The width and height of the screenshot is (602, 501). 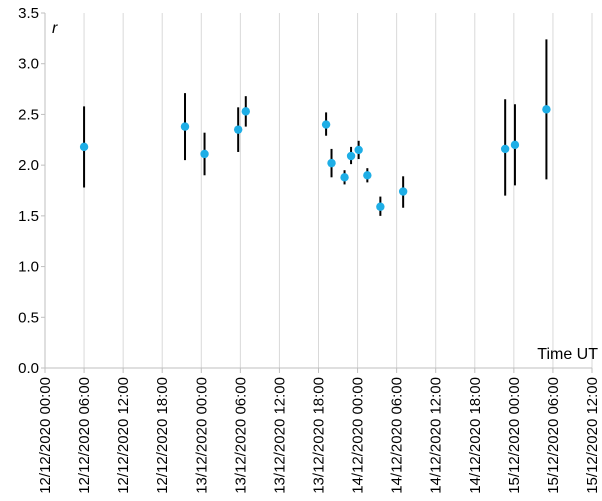 What do you see at coordinates (28, 13) in the screenshot?
I see `y-tick-label: 3.5` at bounding box center [28, 13].